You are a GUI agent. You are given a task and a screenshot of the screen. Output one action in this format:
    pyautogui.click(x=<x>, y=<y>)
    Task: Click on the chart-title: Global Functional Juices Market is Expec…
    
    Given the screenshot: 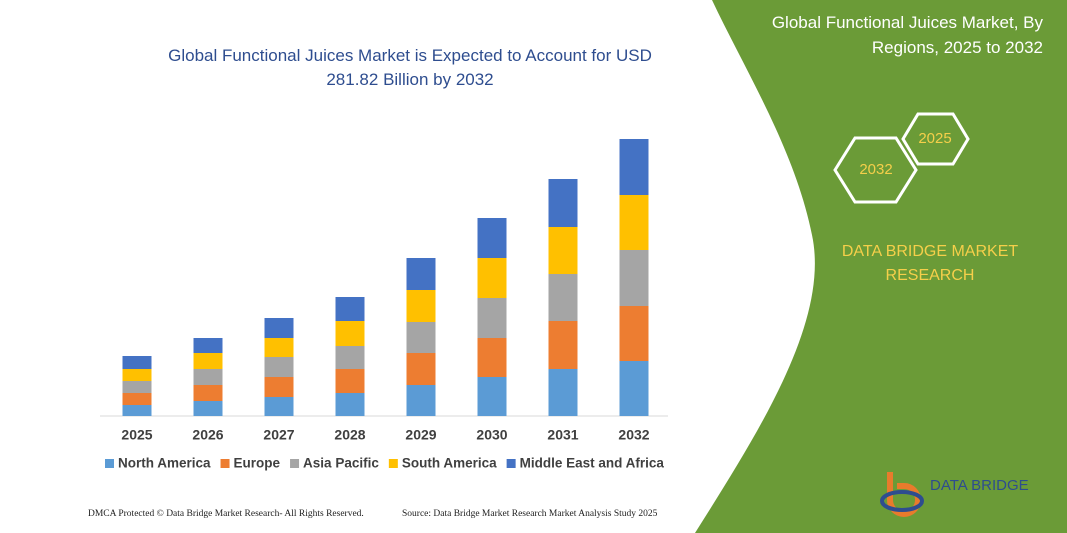 What is the action you would take?
    pyautogui.click(x=410, y=67)
    